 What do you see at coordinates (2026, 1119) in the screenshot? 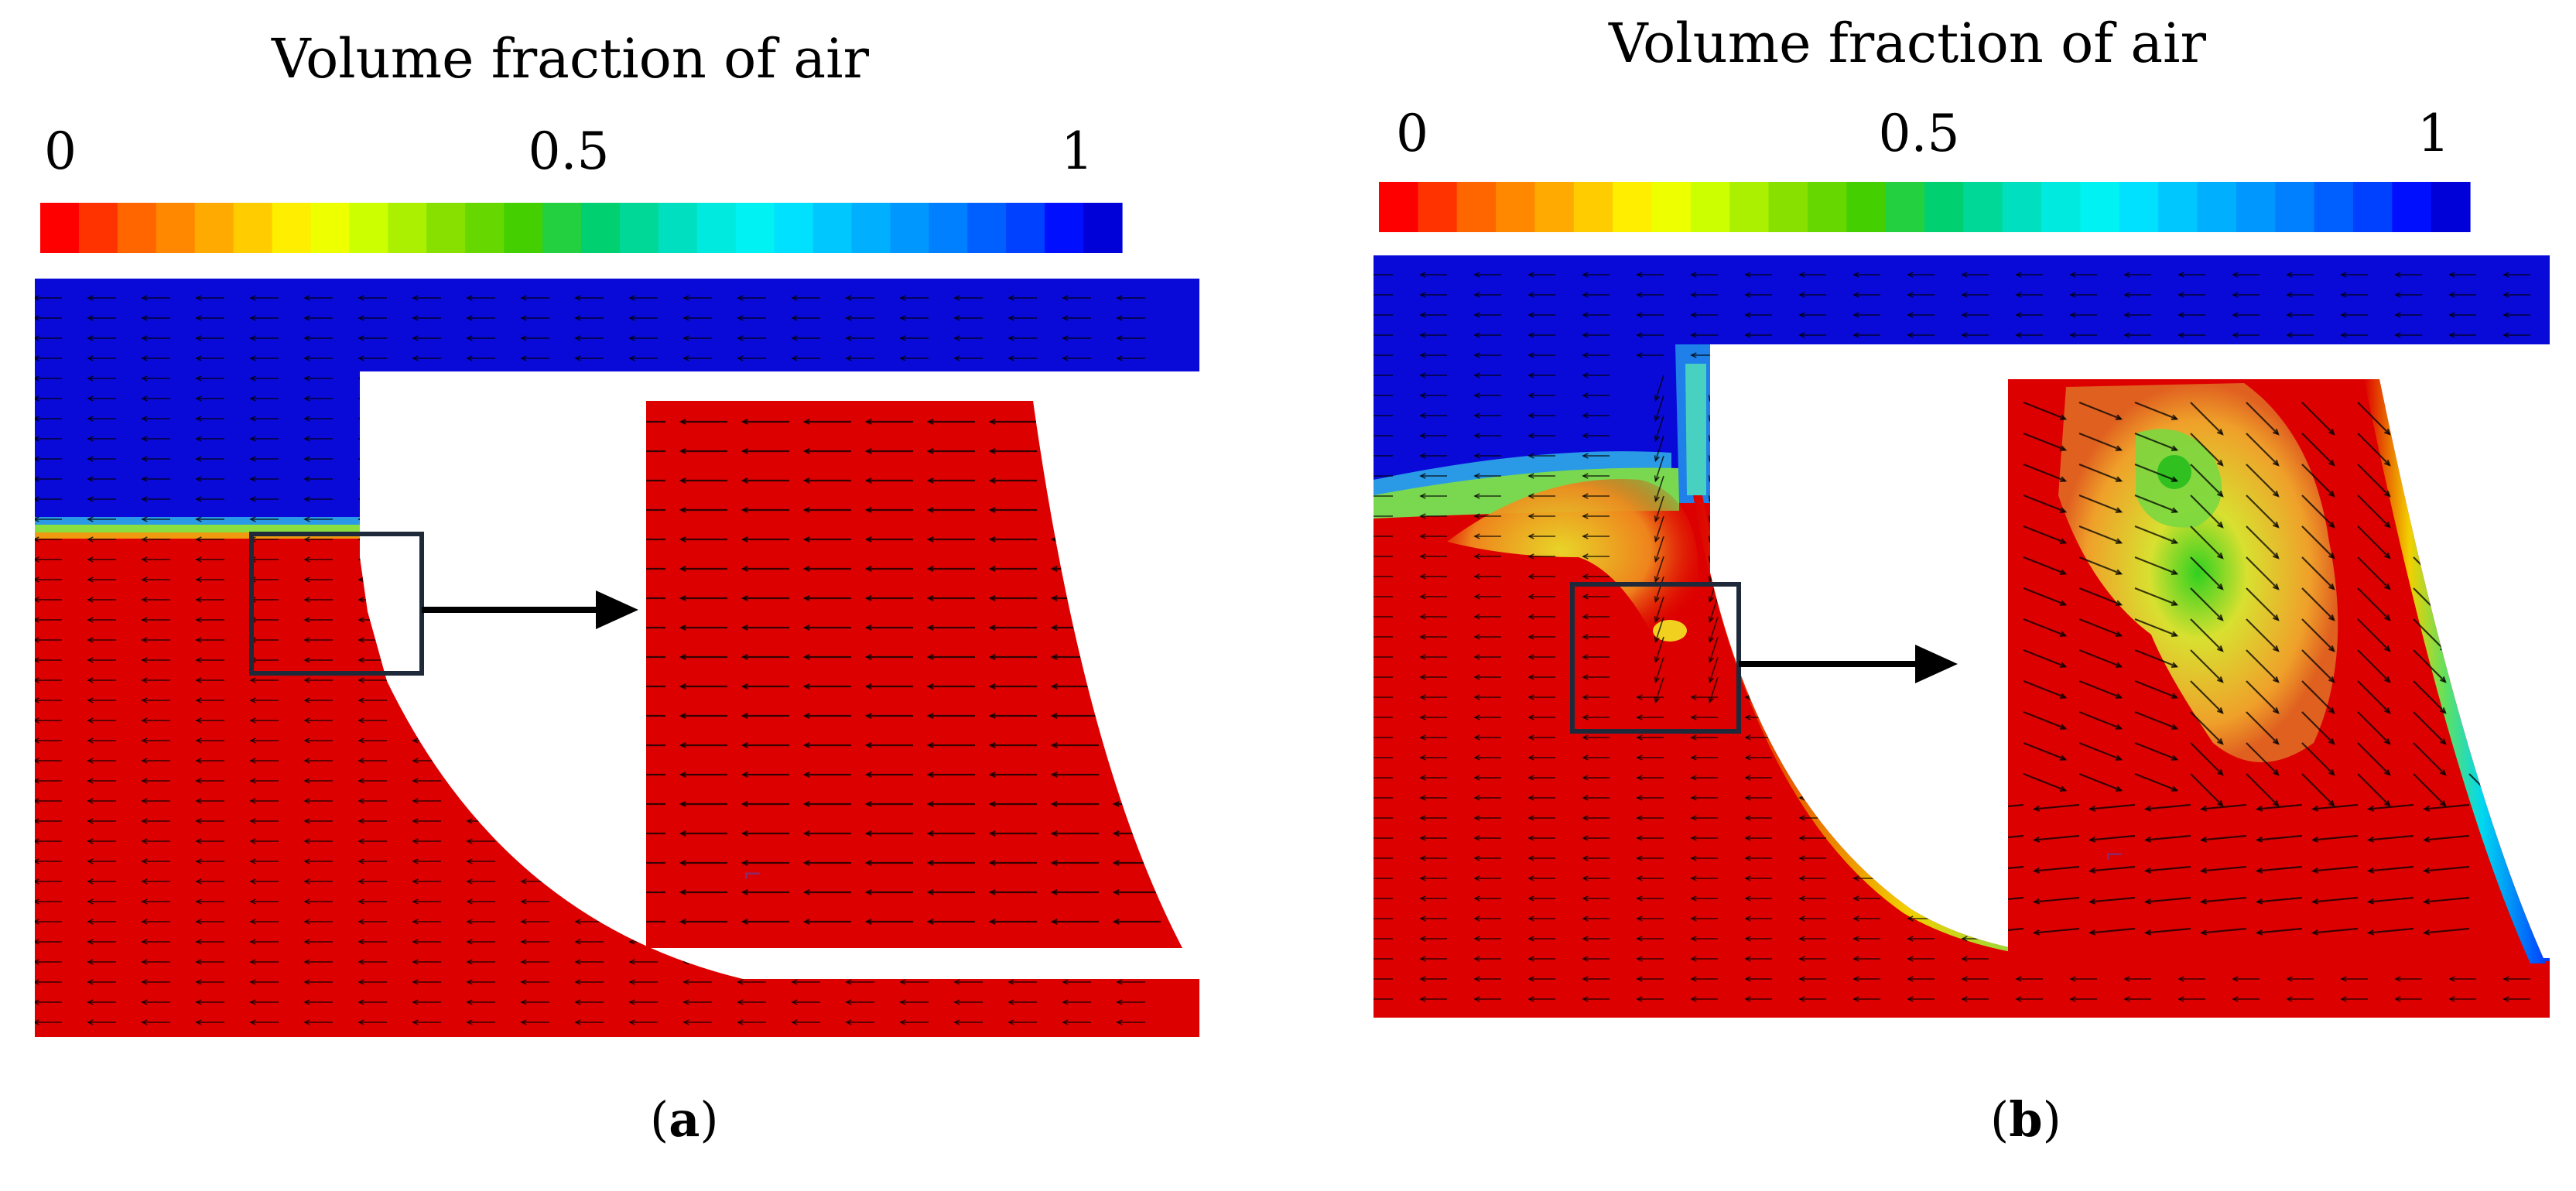
I see `caption-b: (b)` at bounding box center [2026, 1119].